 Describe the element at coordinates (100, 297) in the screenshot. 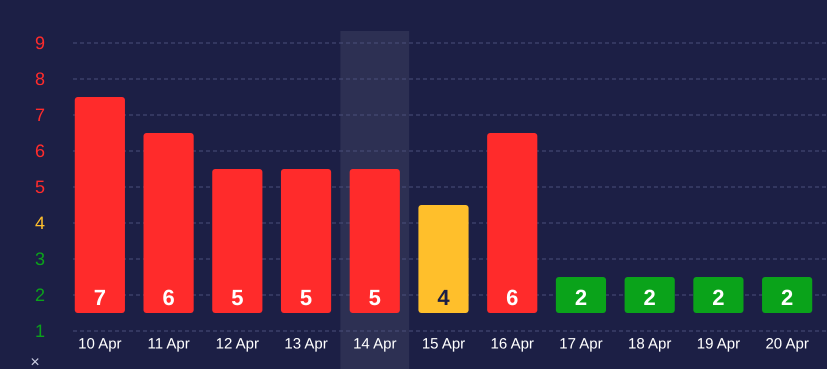

I see `data-label: 7` at that location.